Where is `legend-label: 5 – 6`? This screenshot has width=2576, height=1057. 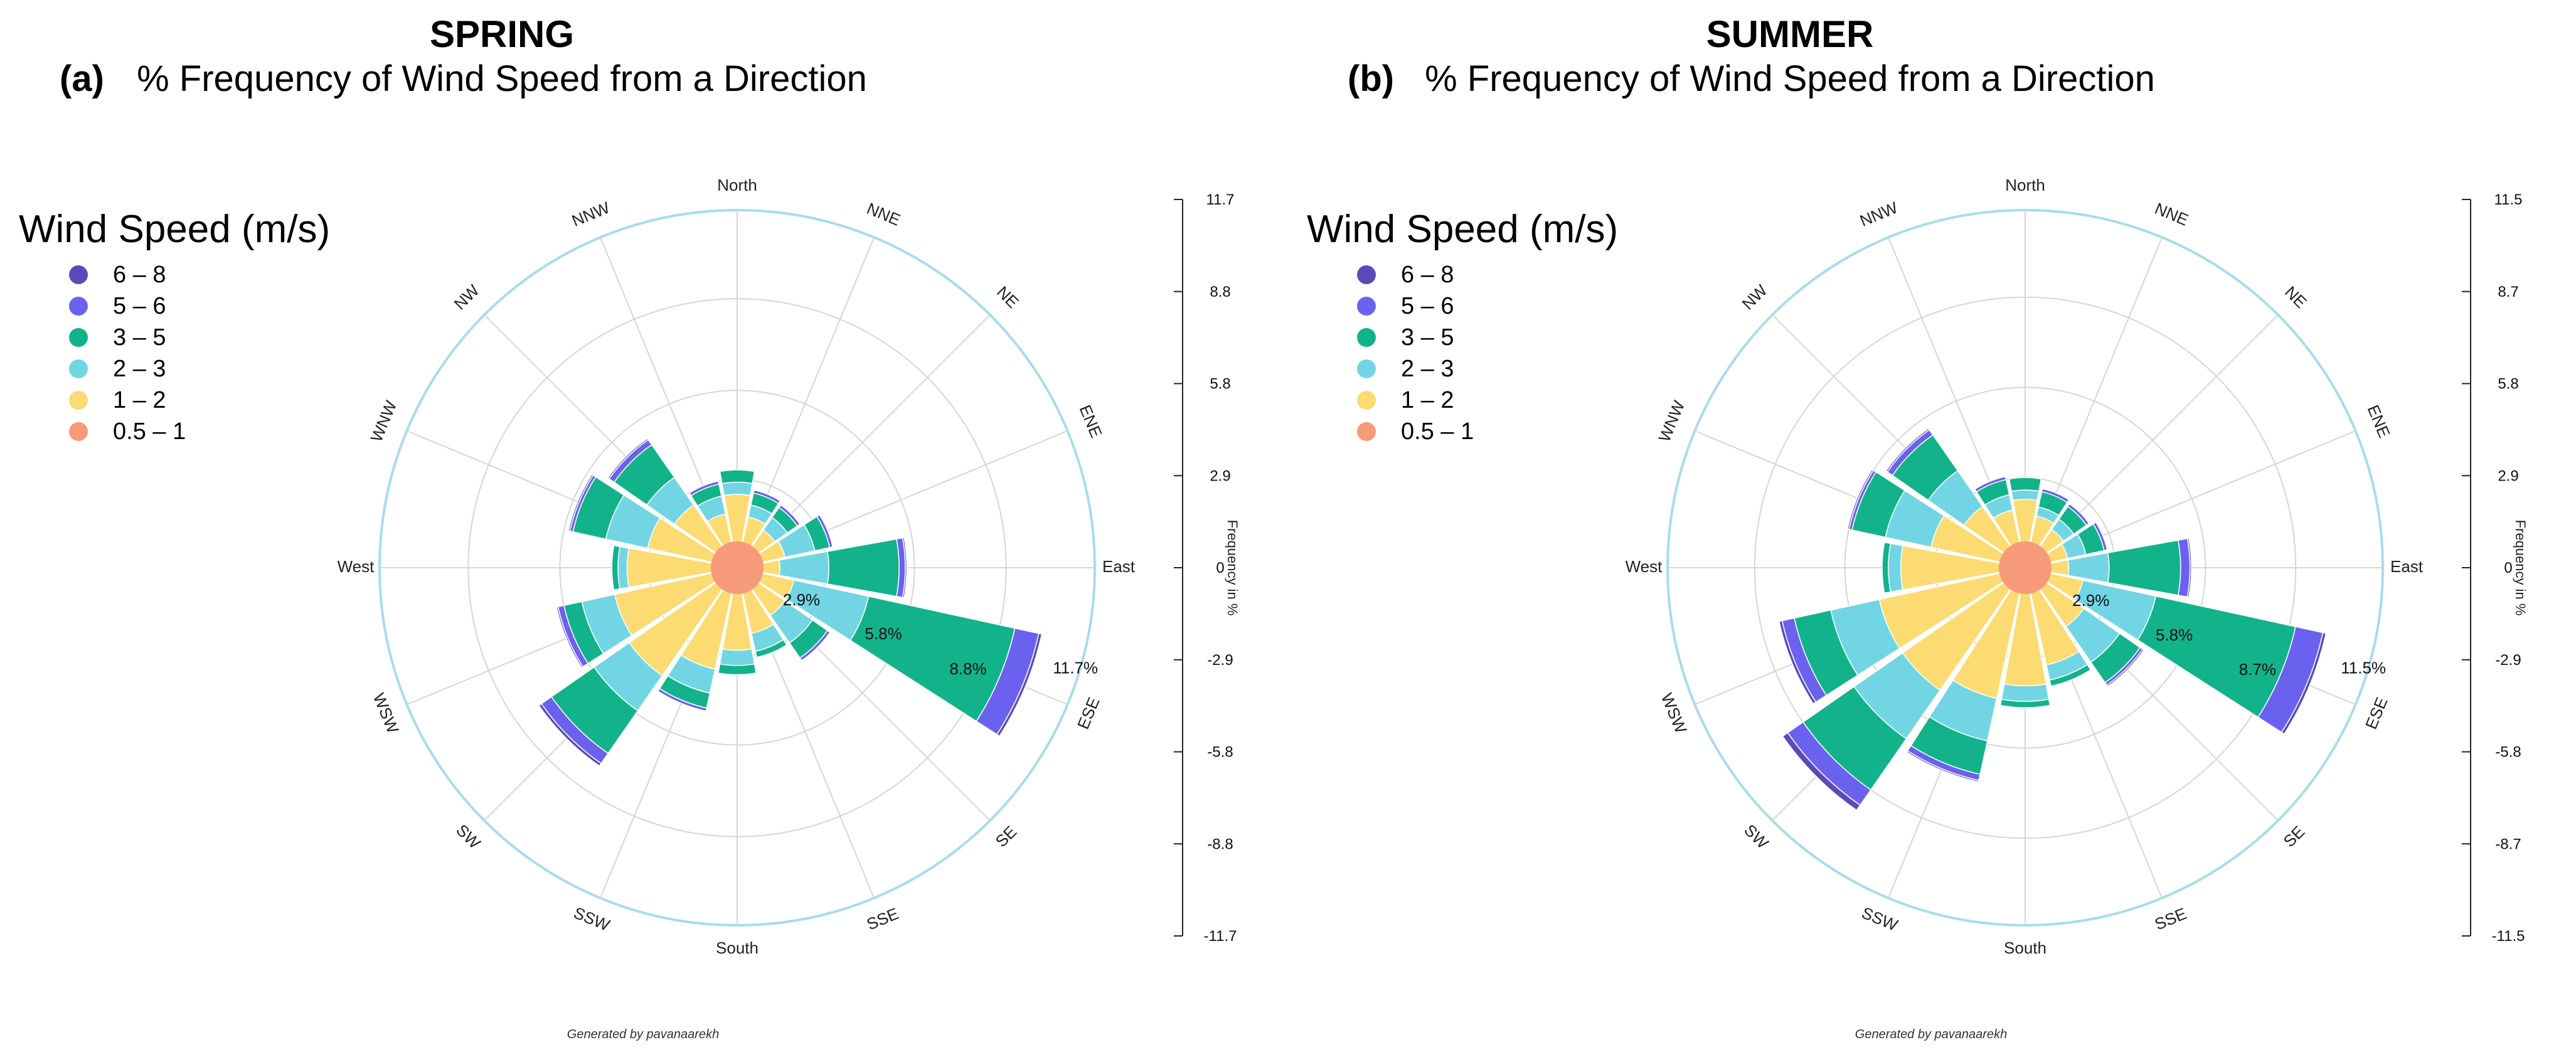 legend-label: 5 – 6 is located at coordinates (139, 306).